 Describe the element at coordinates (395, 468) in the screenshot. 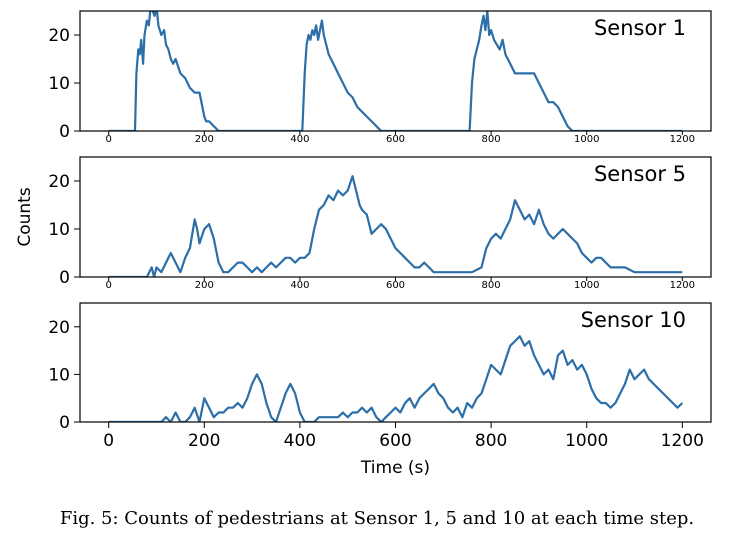

I see `x-axis-label: Time (s)` at that location.